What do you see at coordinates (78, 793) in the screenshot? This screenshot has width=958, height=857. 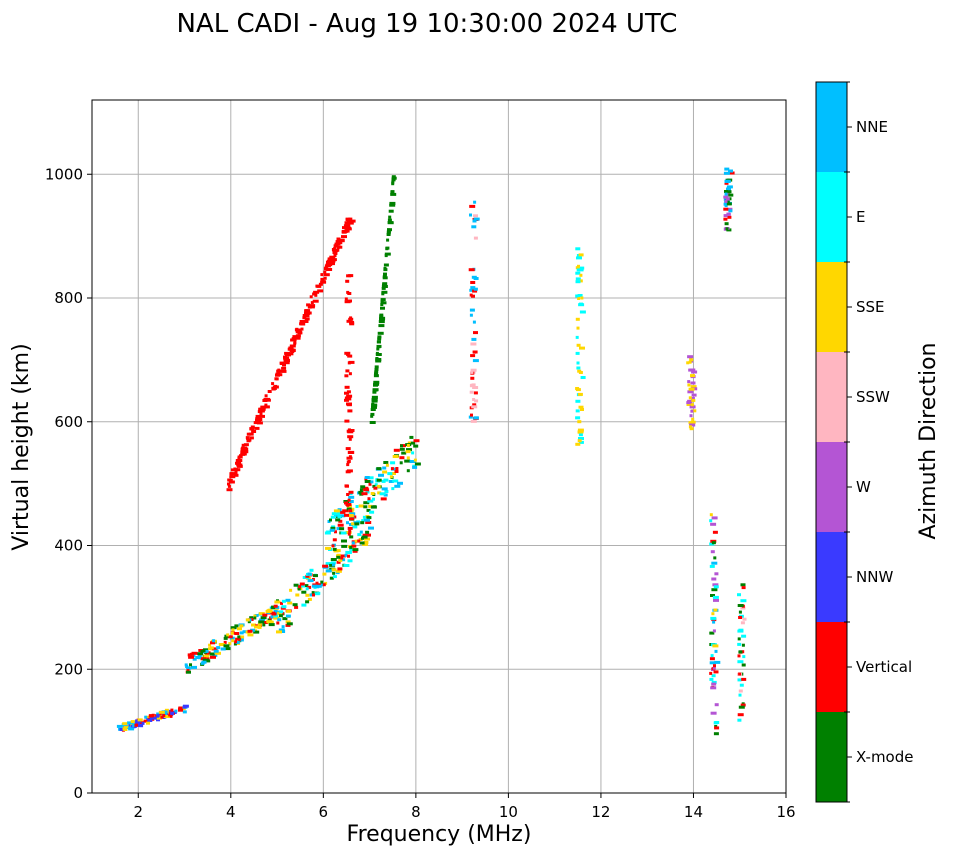 I see `y-tick-label: 0` at bounding box center [78, 793].